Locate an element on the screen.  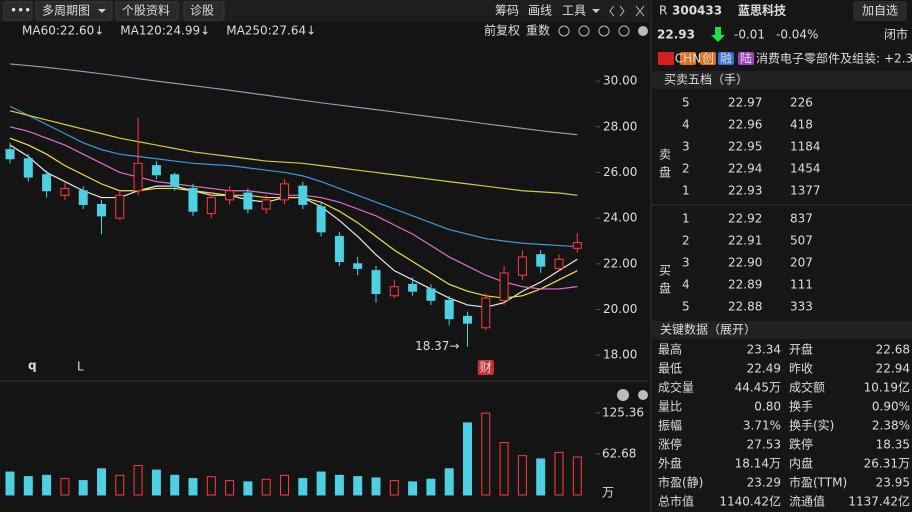
tool-button: 筹码 is located at coordinates (507, 11).